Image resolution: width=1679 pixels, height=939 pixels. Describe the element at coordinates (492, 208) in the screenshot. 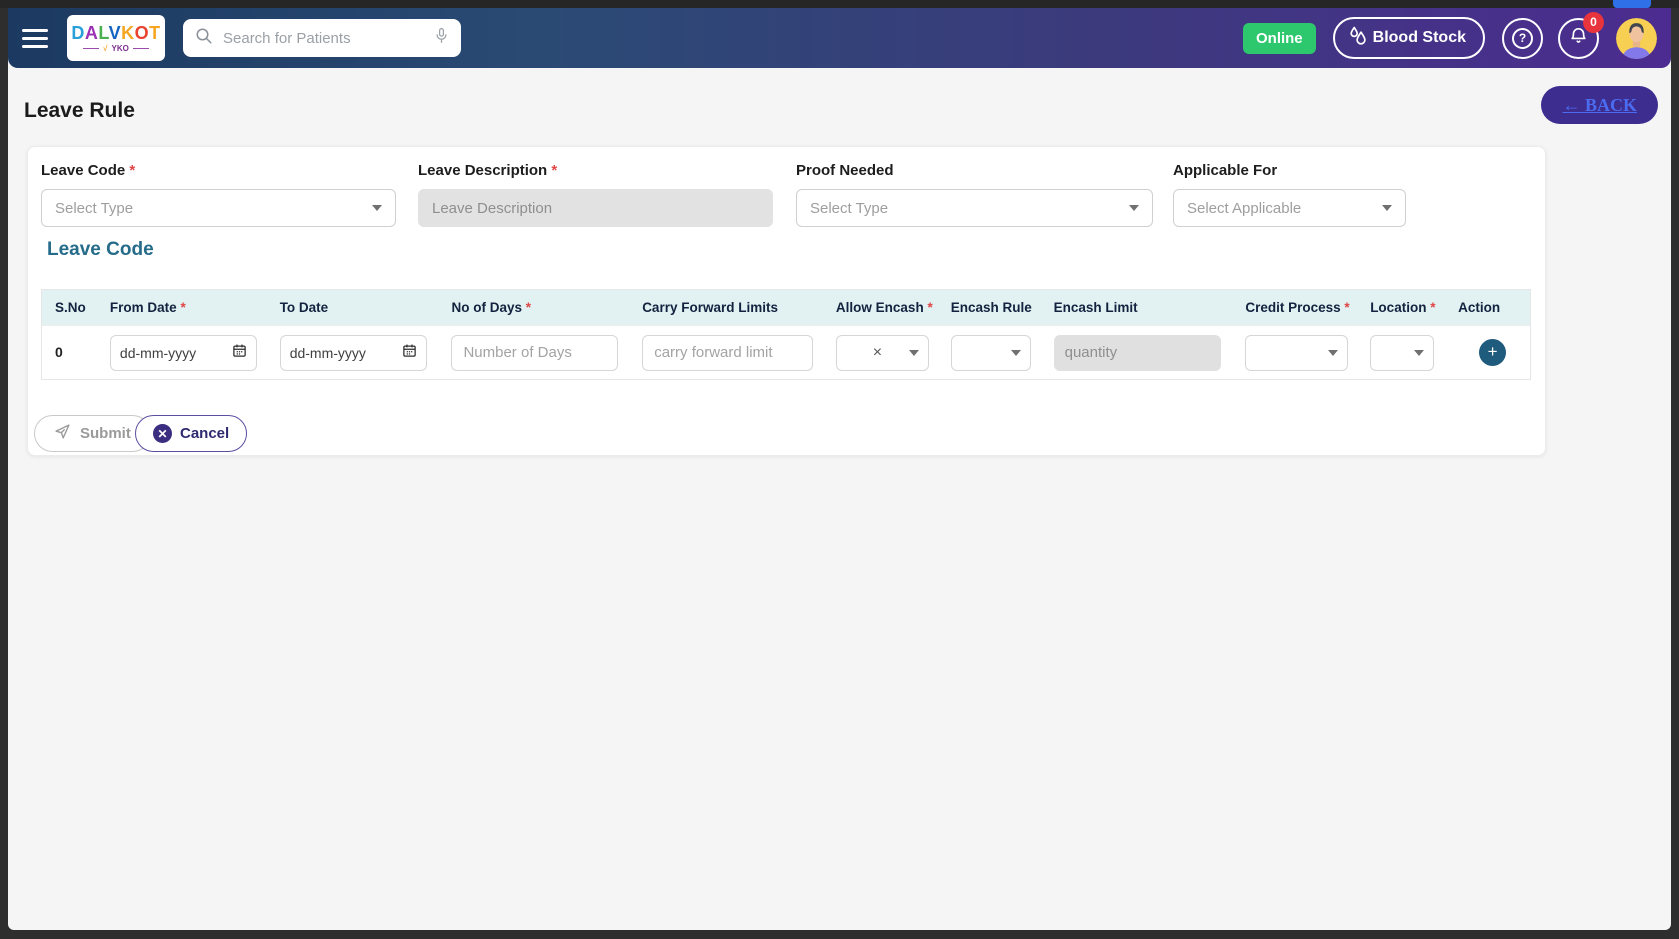

I see `leave-description-placeholder: Leave Description` at that location.